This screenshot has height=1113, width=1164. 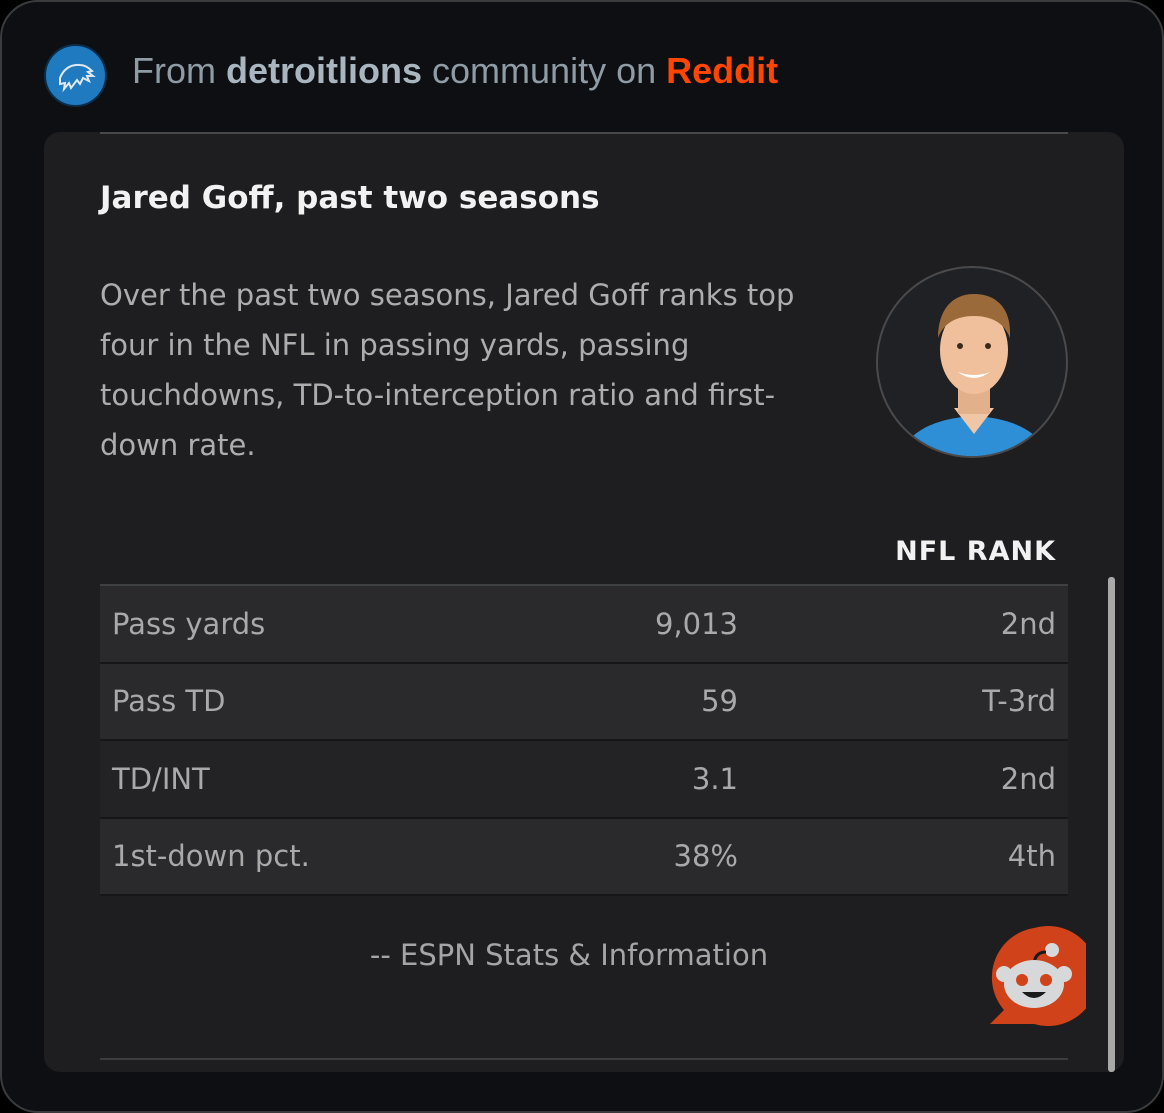 I want to click on stat-name: Pass TD, so click(x=169, y=701).